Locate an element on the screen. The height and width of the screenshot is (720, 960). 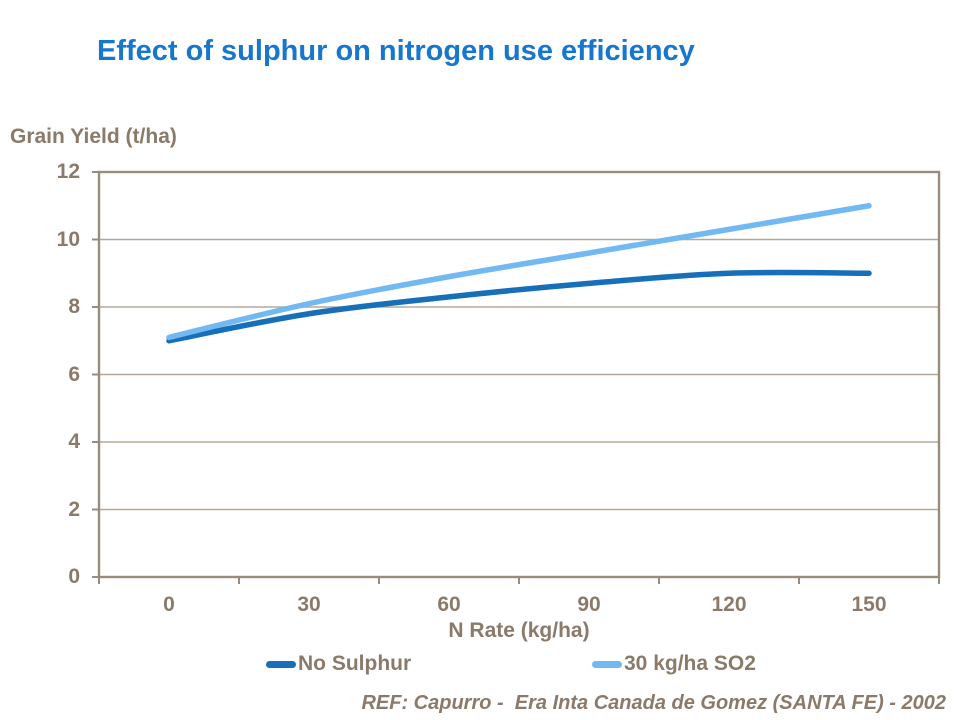
x-tick-label-150: 150 is located at coordinates (869, 604).